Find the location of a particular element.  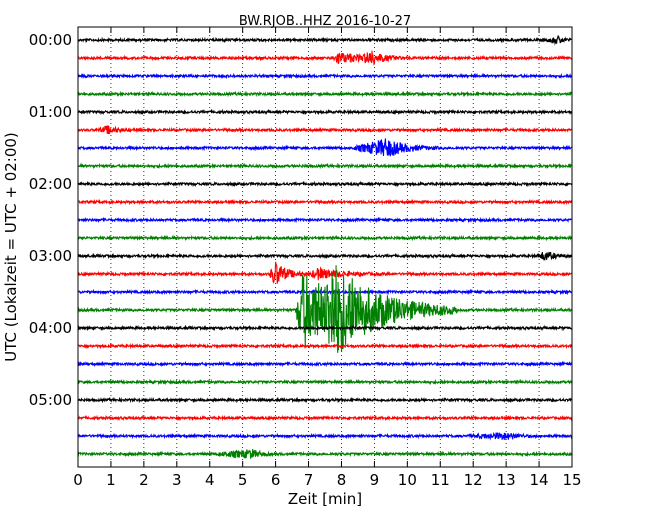

y-tick-label: 02:00 is located at coordinates (50, 184).